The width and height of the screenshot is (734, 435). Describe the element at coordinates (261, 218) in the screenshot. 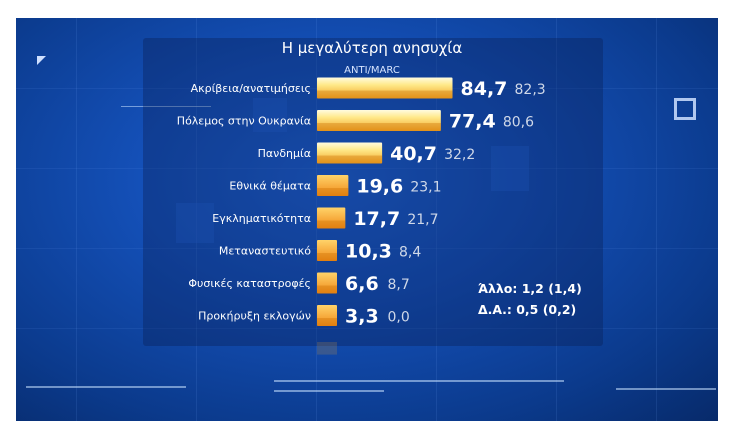

I see `category-label: Εγκληματικότητα` at that location.